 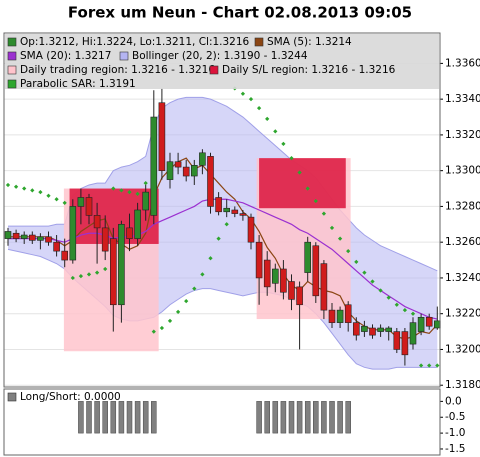 What do you see at coordinates (453, 401) in the screenshot?
I see `y-tick-label: 0.0` at bounding box center [453, 401].